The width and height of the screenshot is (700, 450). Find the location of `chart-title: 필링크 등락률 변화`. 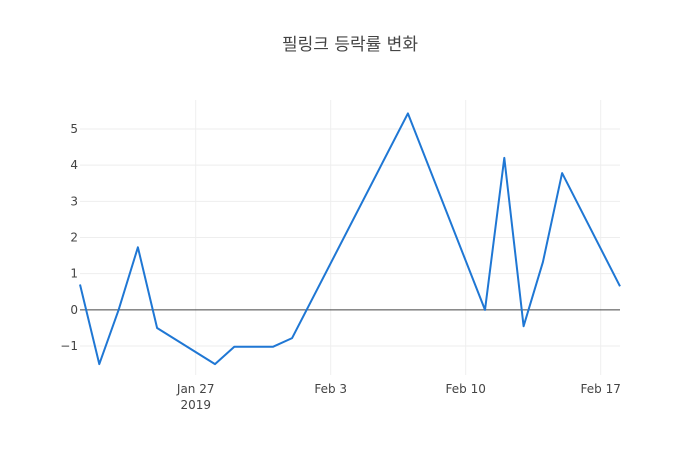

chart-title: 필링크 등락률 변화 is located at coordinates (350, 45).